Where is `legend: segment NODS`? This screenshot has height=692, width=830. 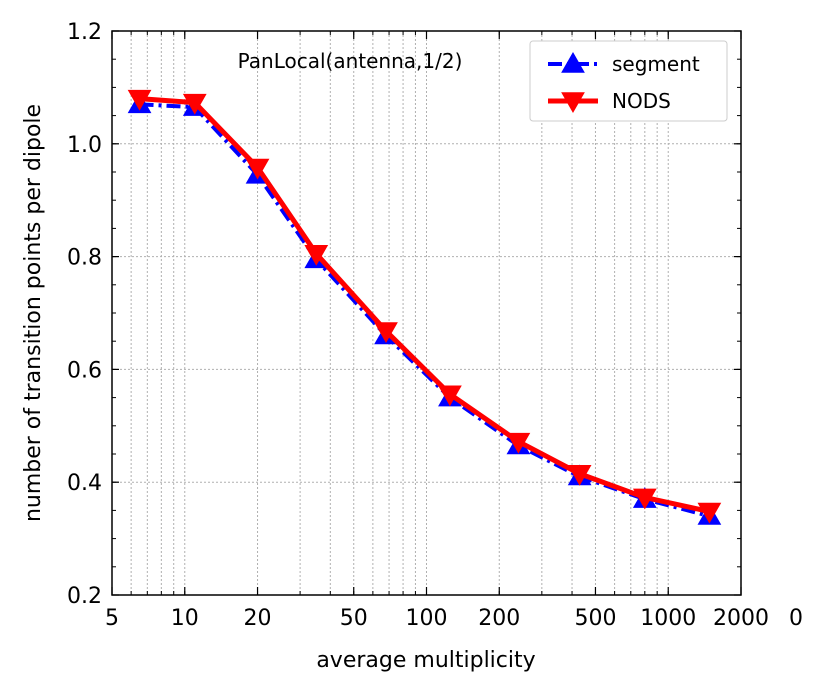
legend: segment NODS is located at coordinates (628, 81).